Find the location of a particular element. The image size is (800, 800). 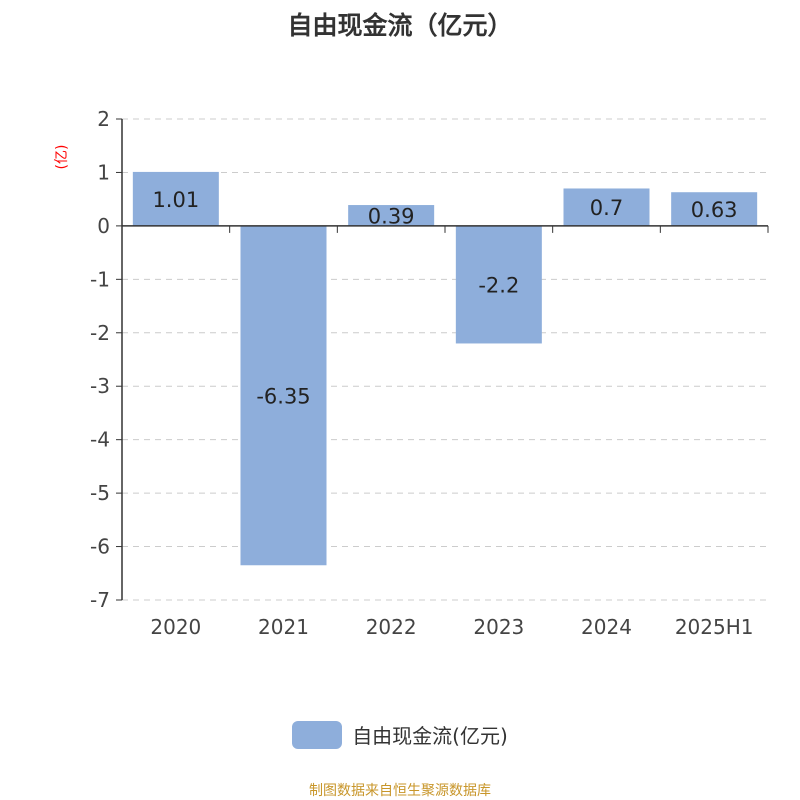

legend: 自由现金流(亿元) is located at coordinates (400, 734).